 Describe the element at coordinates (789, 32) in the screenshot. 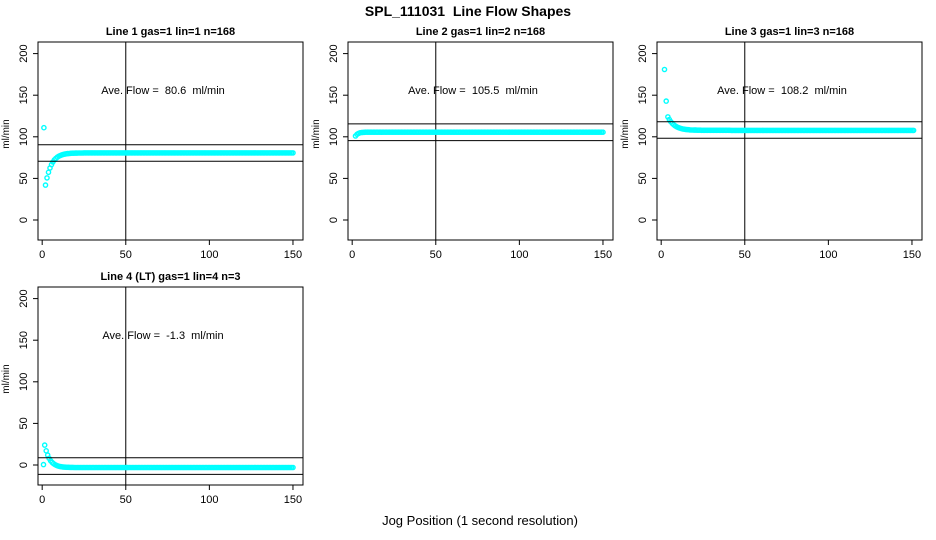

I see `panel-title-line3: Line 3 gas=1 lin=3 n=168` at that location.